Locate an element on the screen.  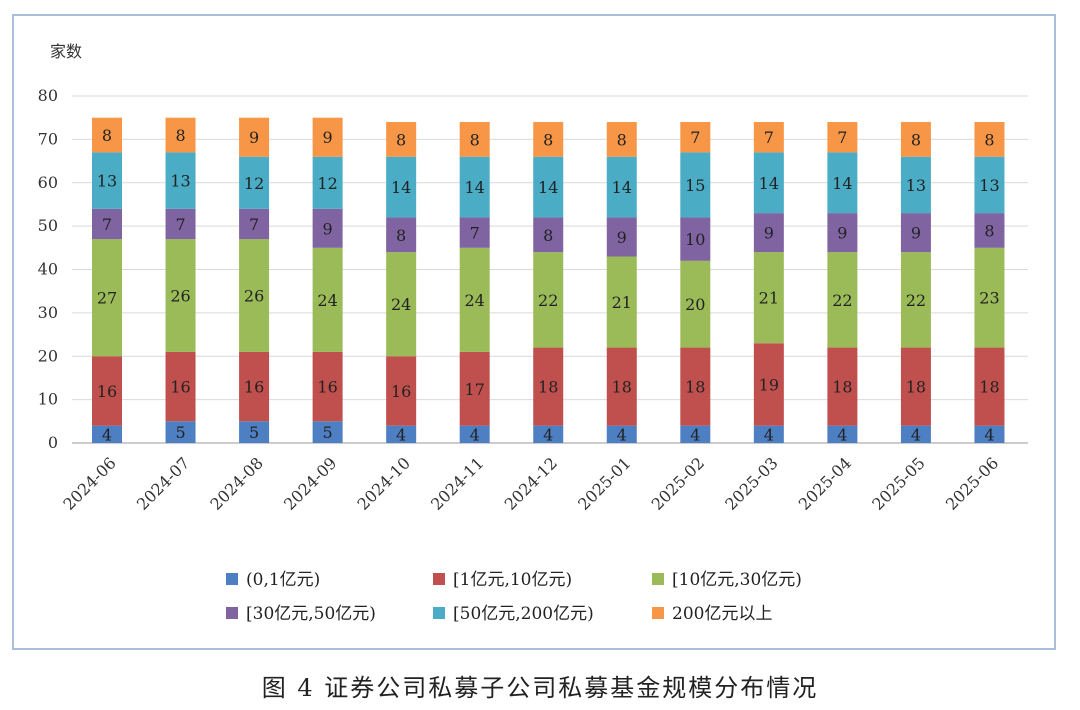
bar-value-label: 23 is located at coordinates (989, 298).